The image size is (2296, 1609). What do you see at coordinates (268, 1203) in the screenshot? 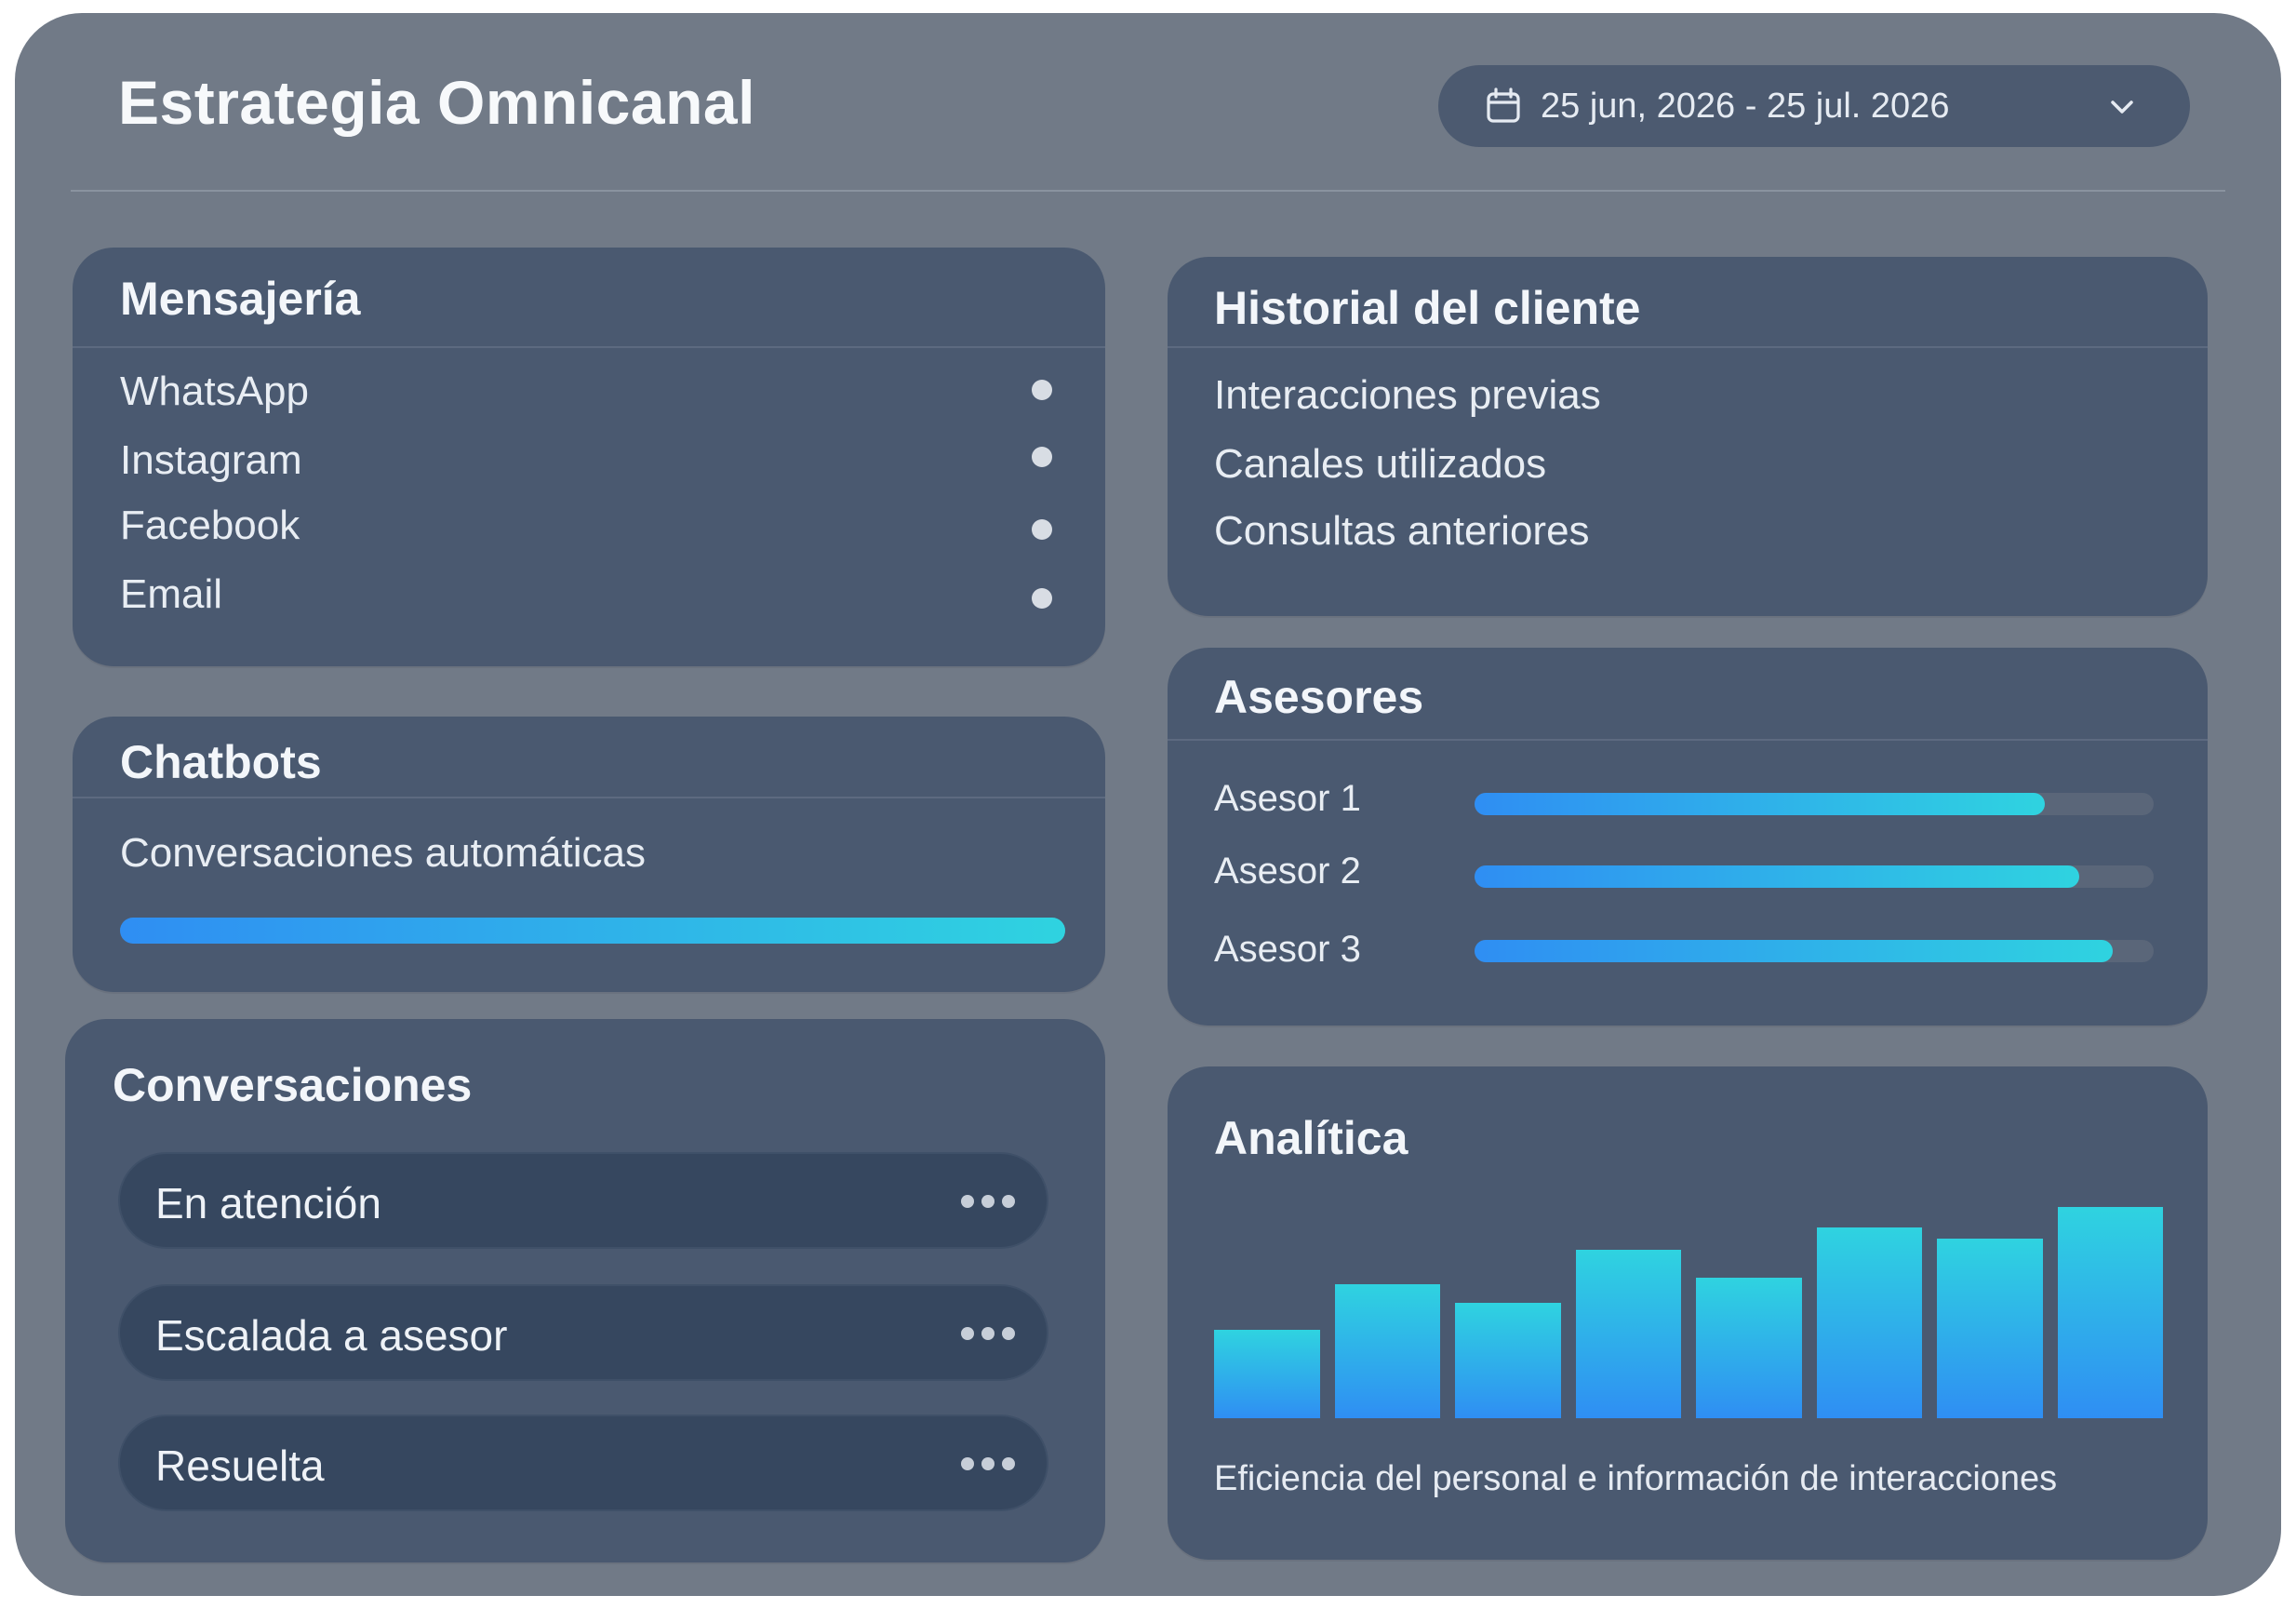
I see `status-label: En atención` at bounding box center [268, 1203].